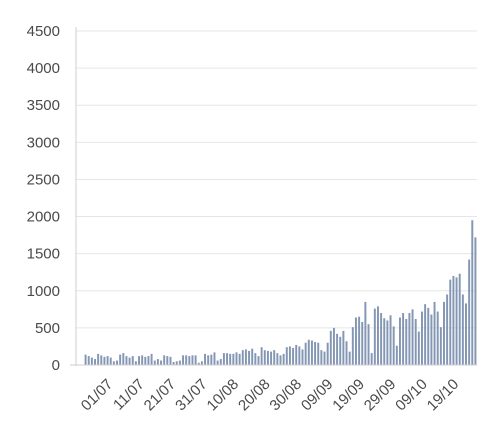 This screenshot has width=477, height=427. I want to click on x-tick-label: 20/08, so click(254, 395).